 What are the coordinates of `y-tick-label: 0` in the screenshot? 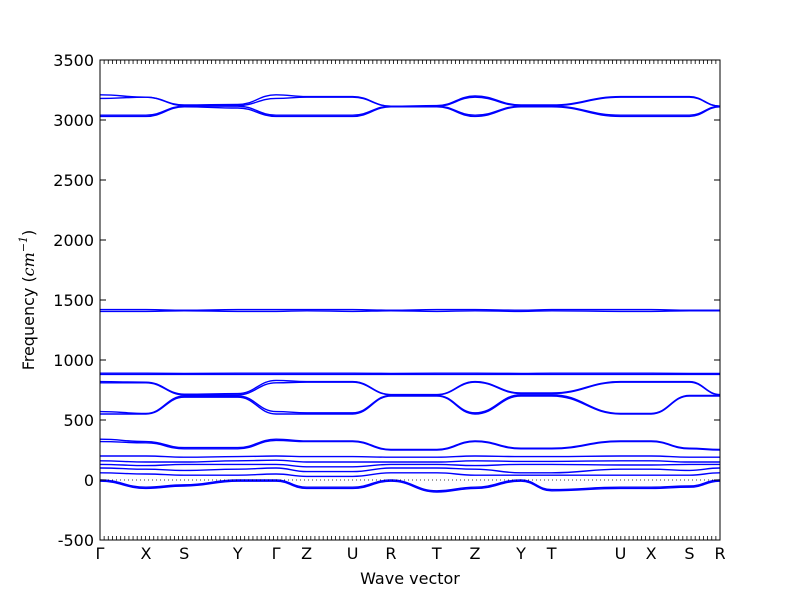 It's located at (89, 480).